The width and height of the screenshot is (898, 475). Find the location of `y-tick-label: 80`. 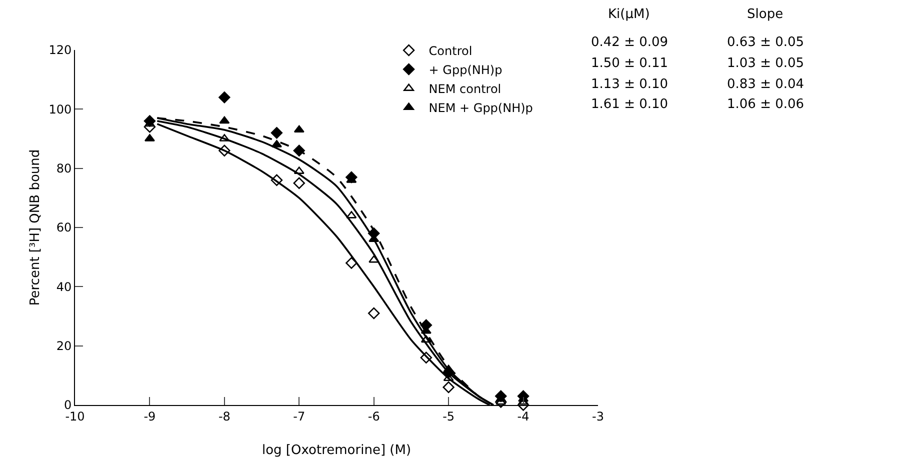

y-tick-label: 80 is located at coordinates (64, 169).